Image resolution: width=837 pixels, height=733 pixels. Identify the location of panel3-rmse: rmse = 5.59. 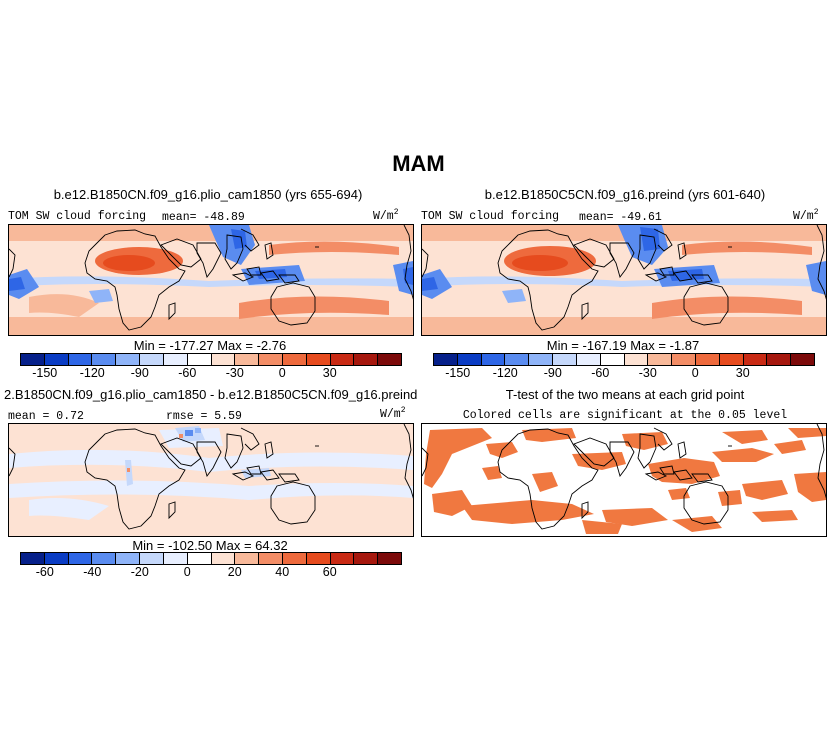
(204, 416).